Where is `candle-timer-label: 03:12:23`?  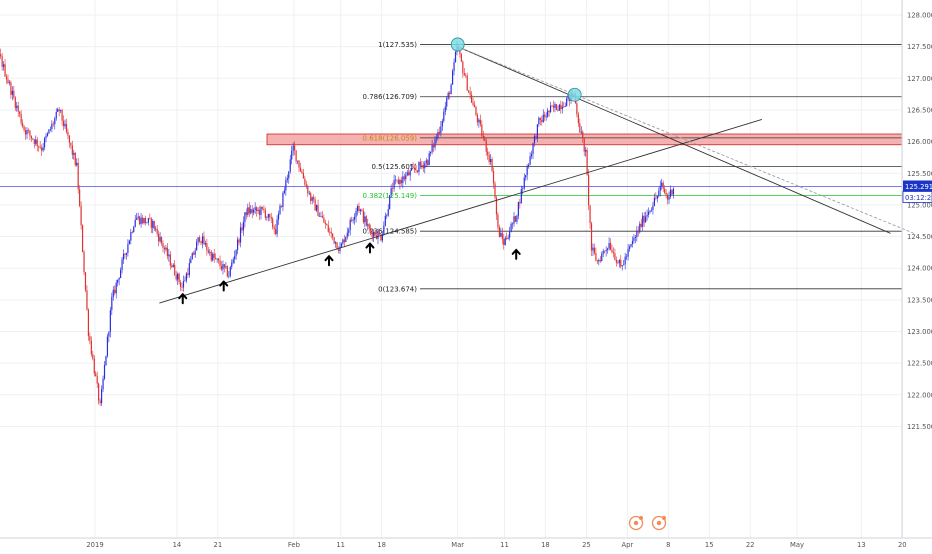
candle-timer-label: 03:12:23 is located at coordinates (918, 198).